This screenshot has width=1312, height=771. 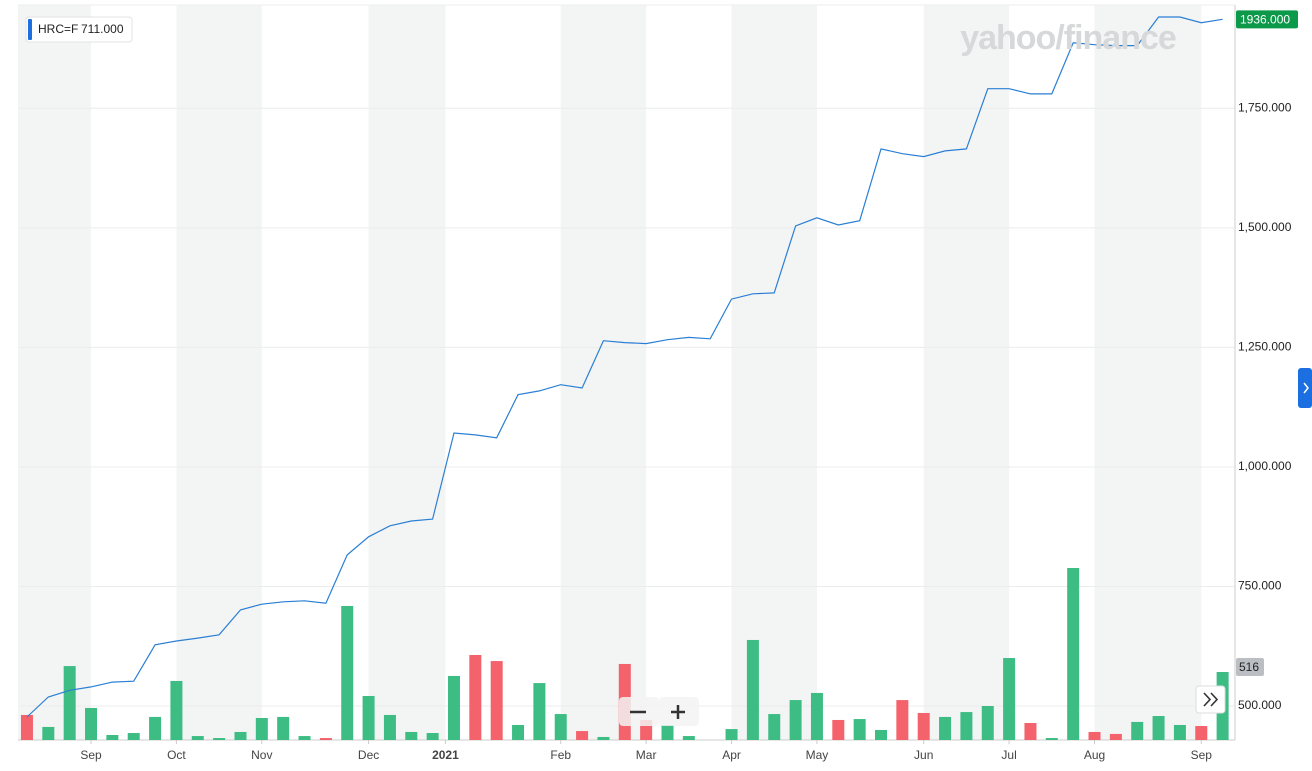 I want to click on current-price-label: 1936.000, so click(x=1265, y=20).